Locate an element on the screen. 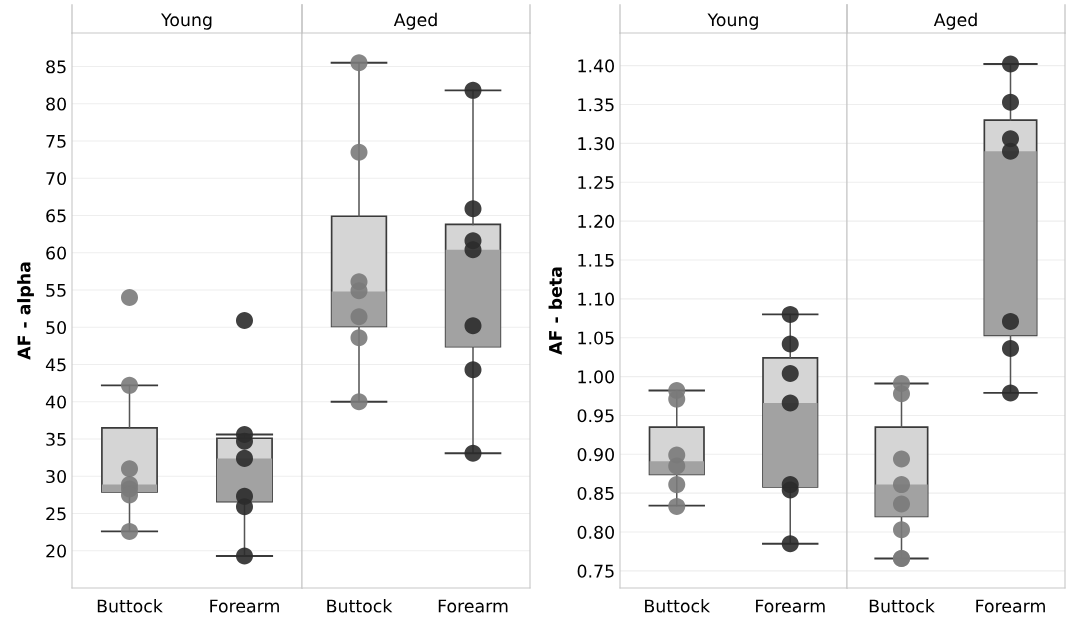  y-tick-label: 0.75 is located at coordinates (595, 571).